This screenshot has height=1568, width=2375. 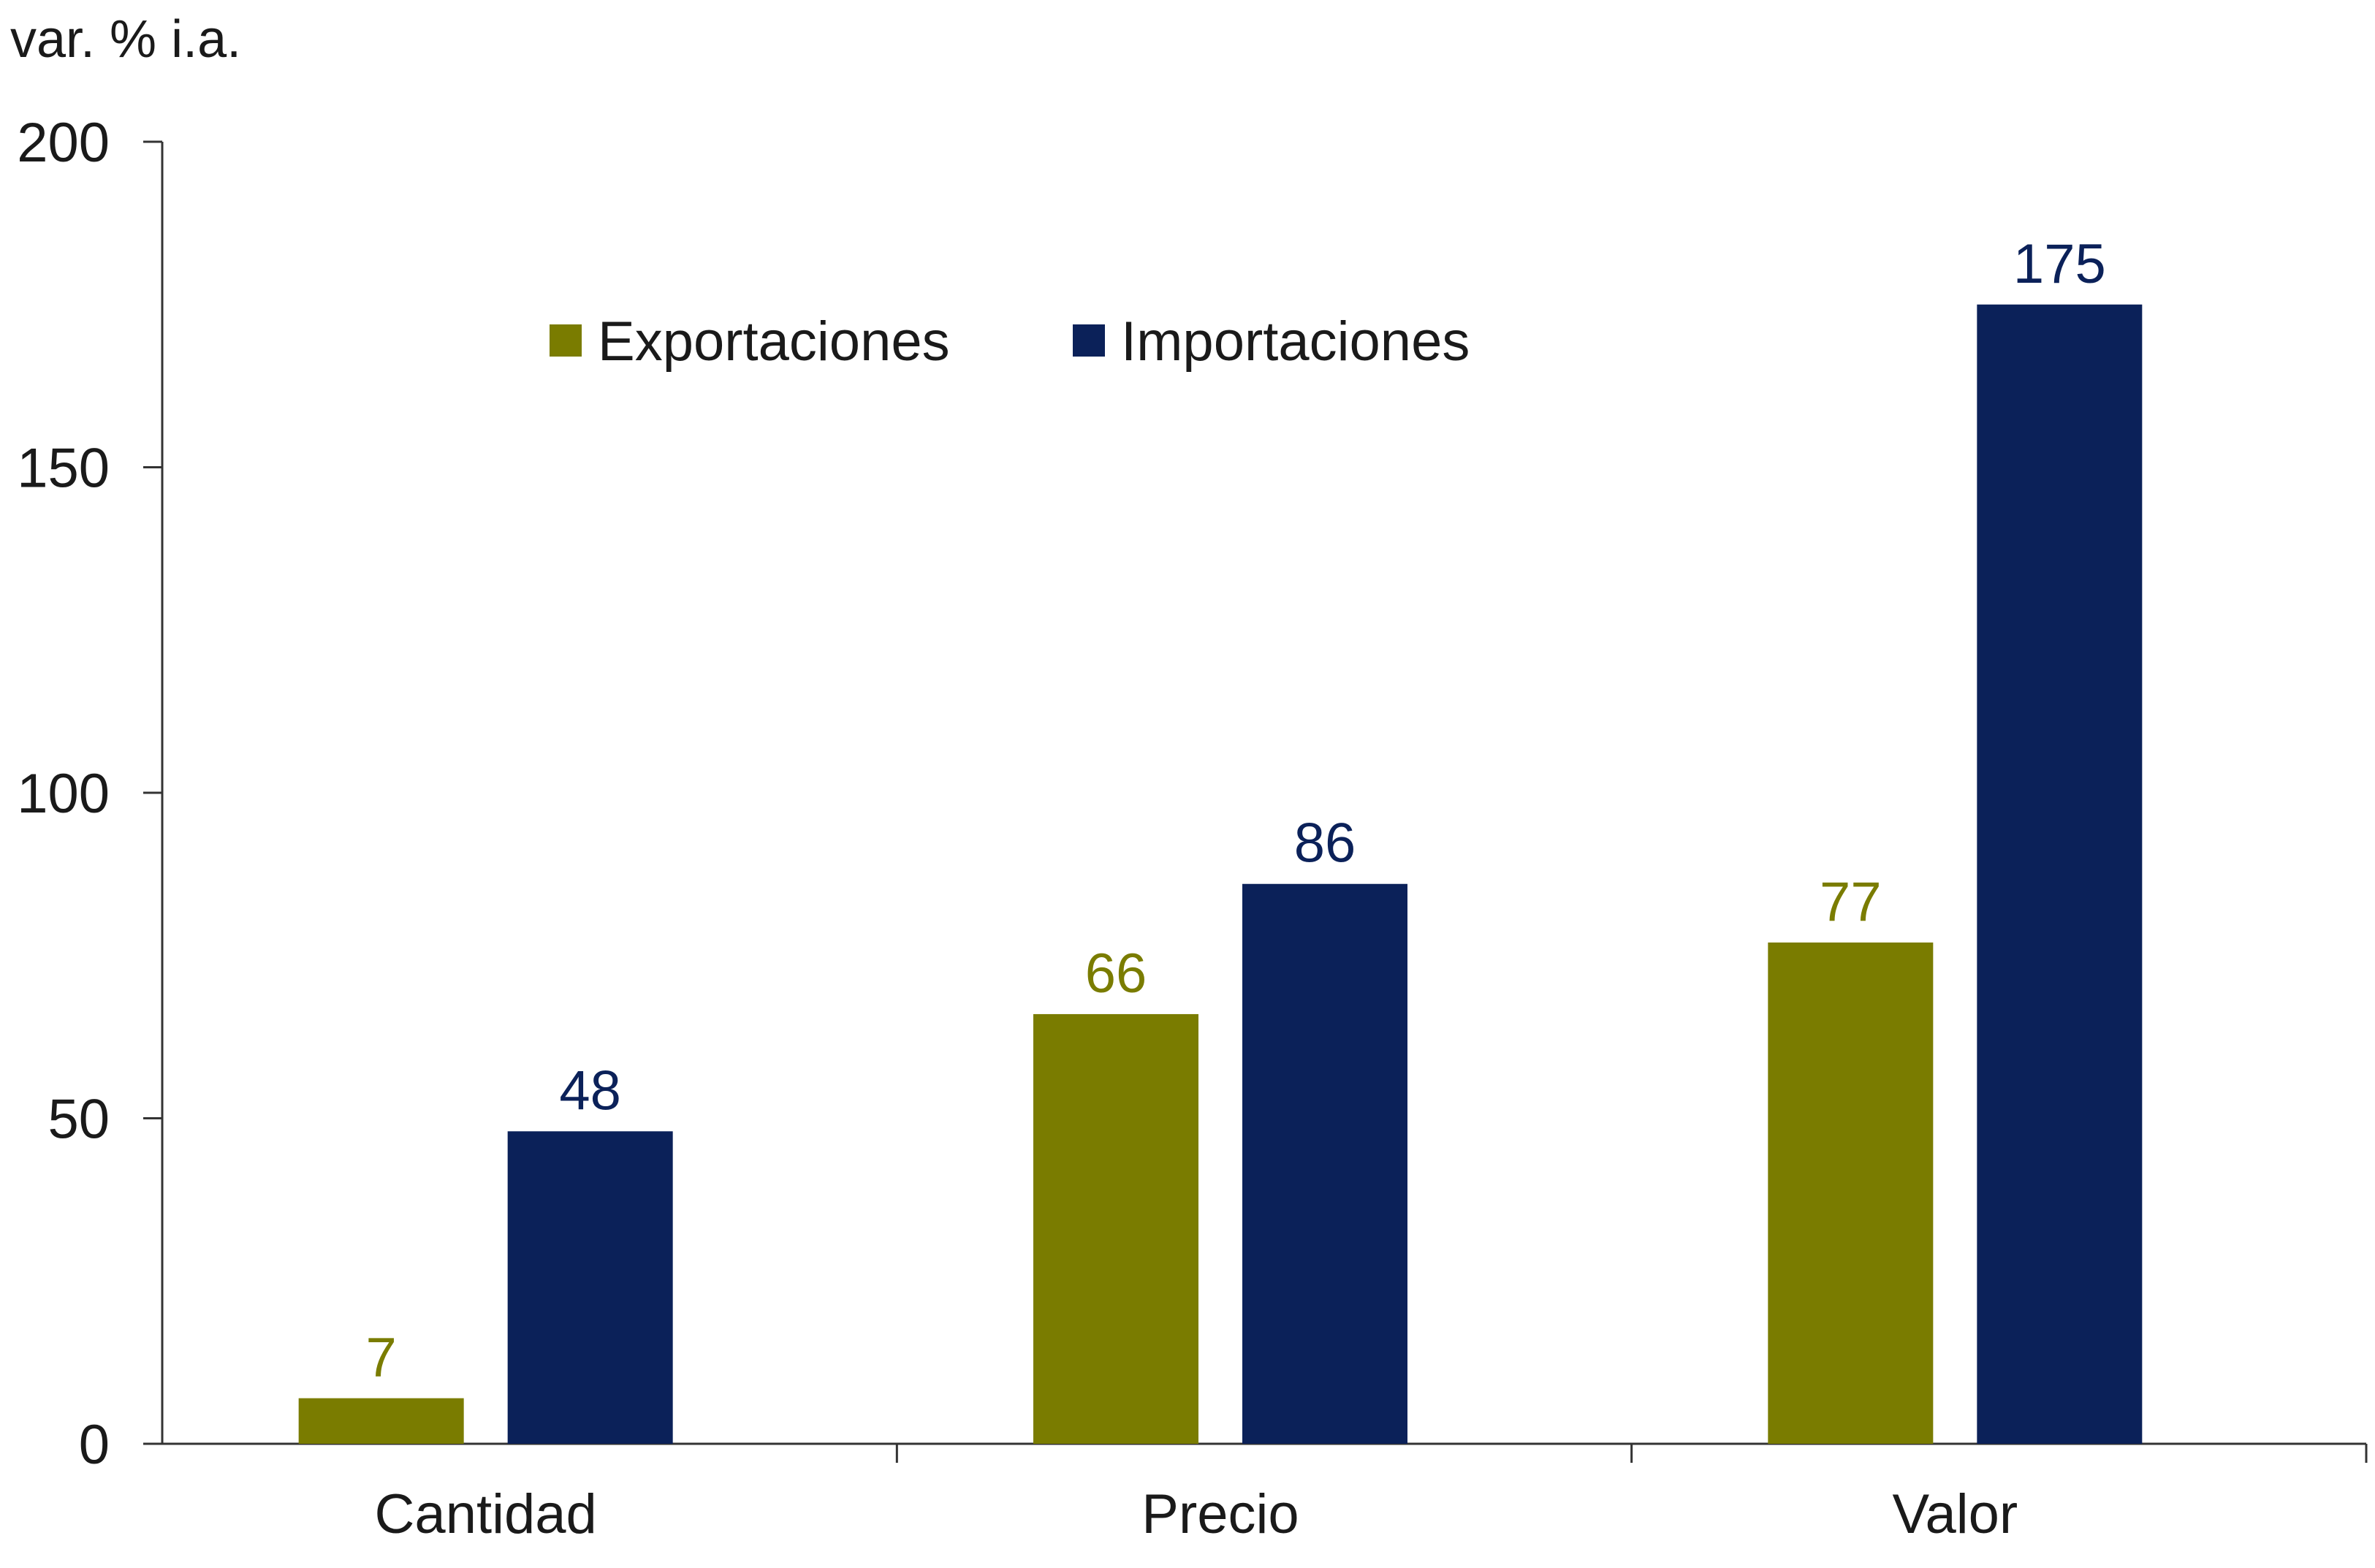 What do you see at coordinates (1324, 1163) in the screenshot?
I see `bar-importaciones-precio` at bounding box center [1324, 1163].